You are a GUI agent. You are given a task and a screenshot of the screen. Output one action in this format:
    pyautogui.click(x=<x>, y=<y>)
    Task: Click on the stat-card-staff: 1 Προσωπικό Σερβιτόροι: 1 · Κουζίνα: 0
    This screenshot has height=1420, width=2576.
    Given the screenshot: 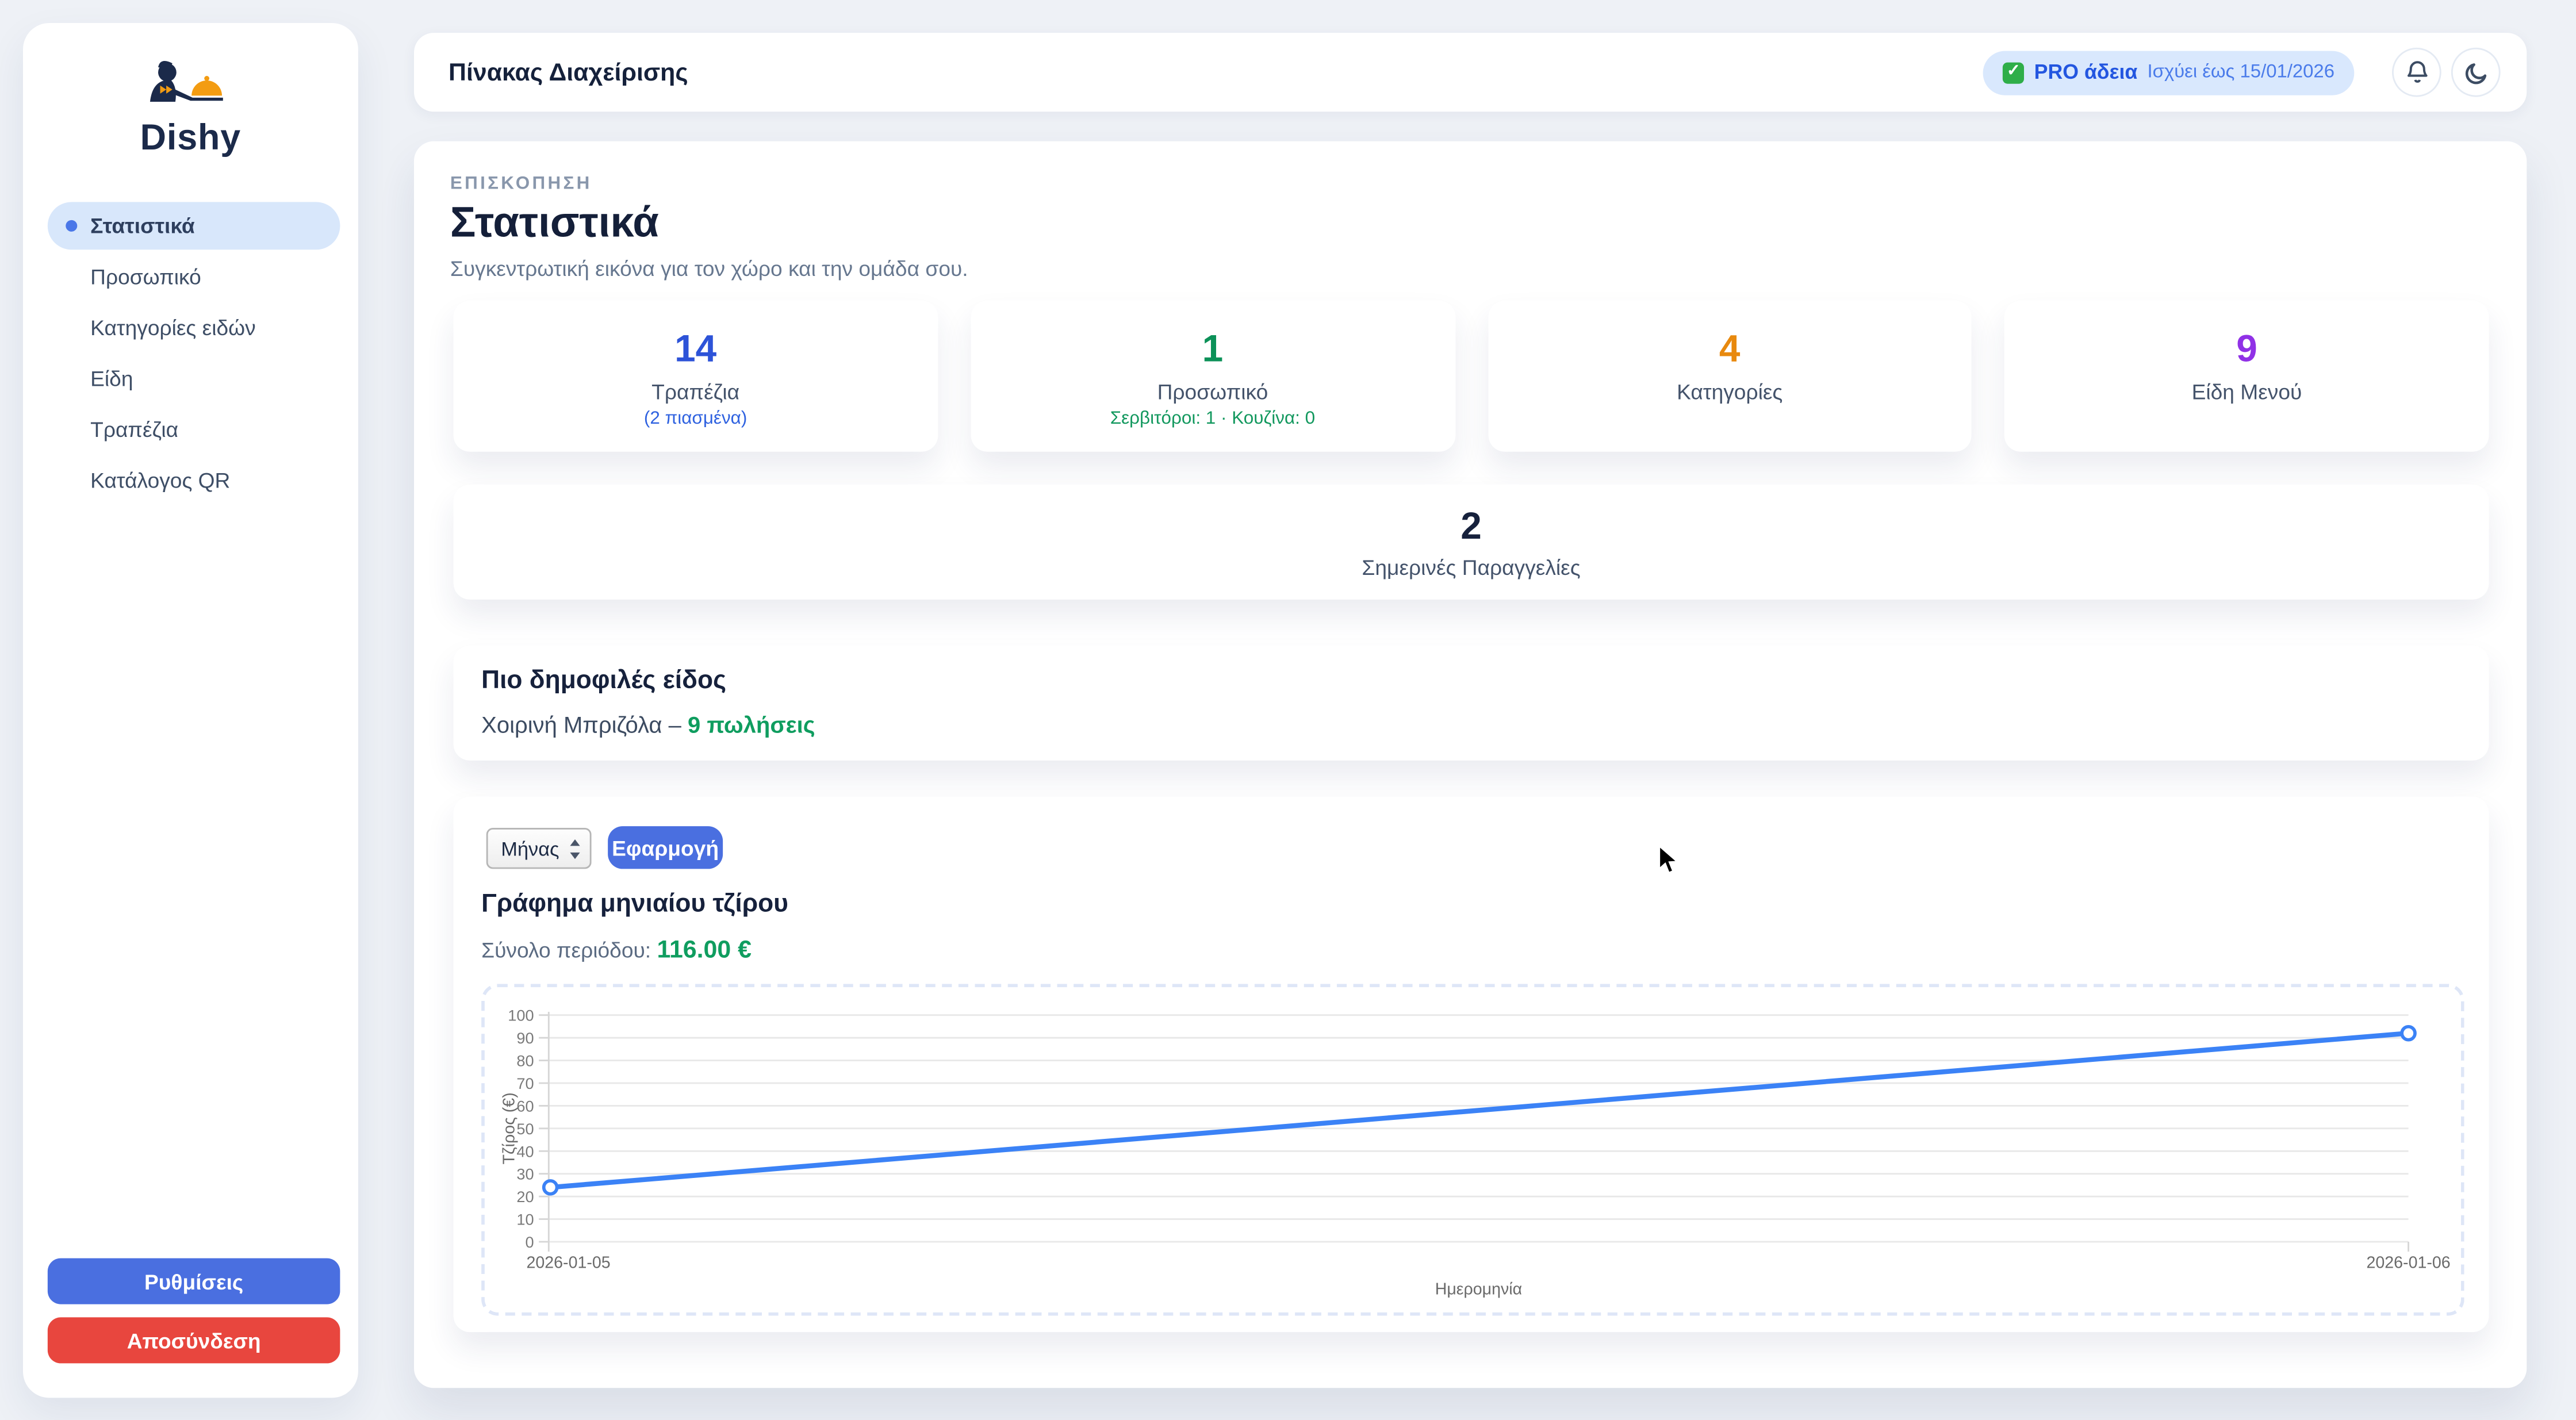 What is the action you would take?
    pyautogui.click(x=1212, y=376)
    